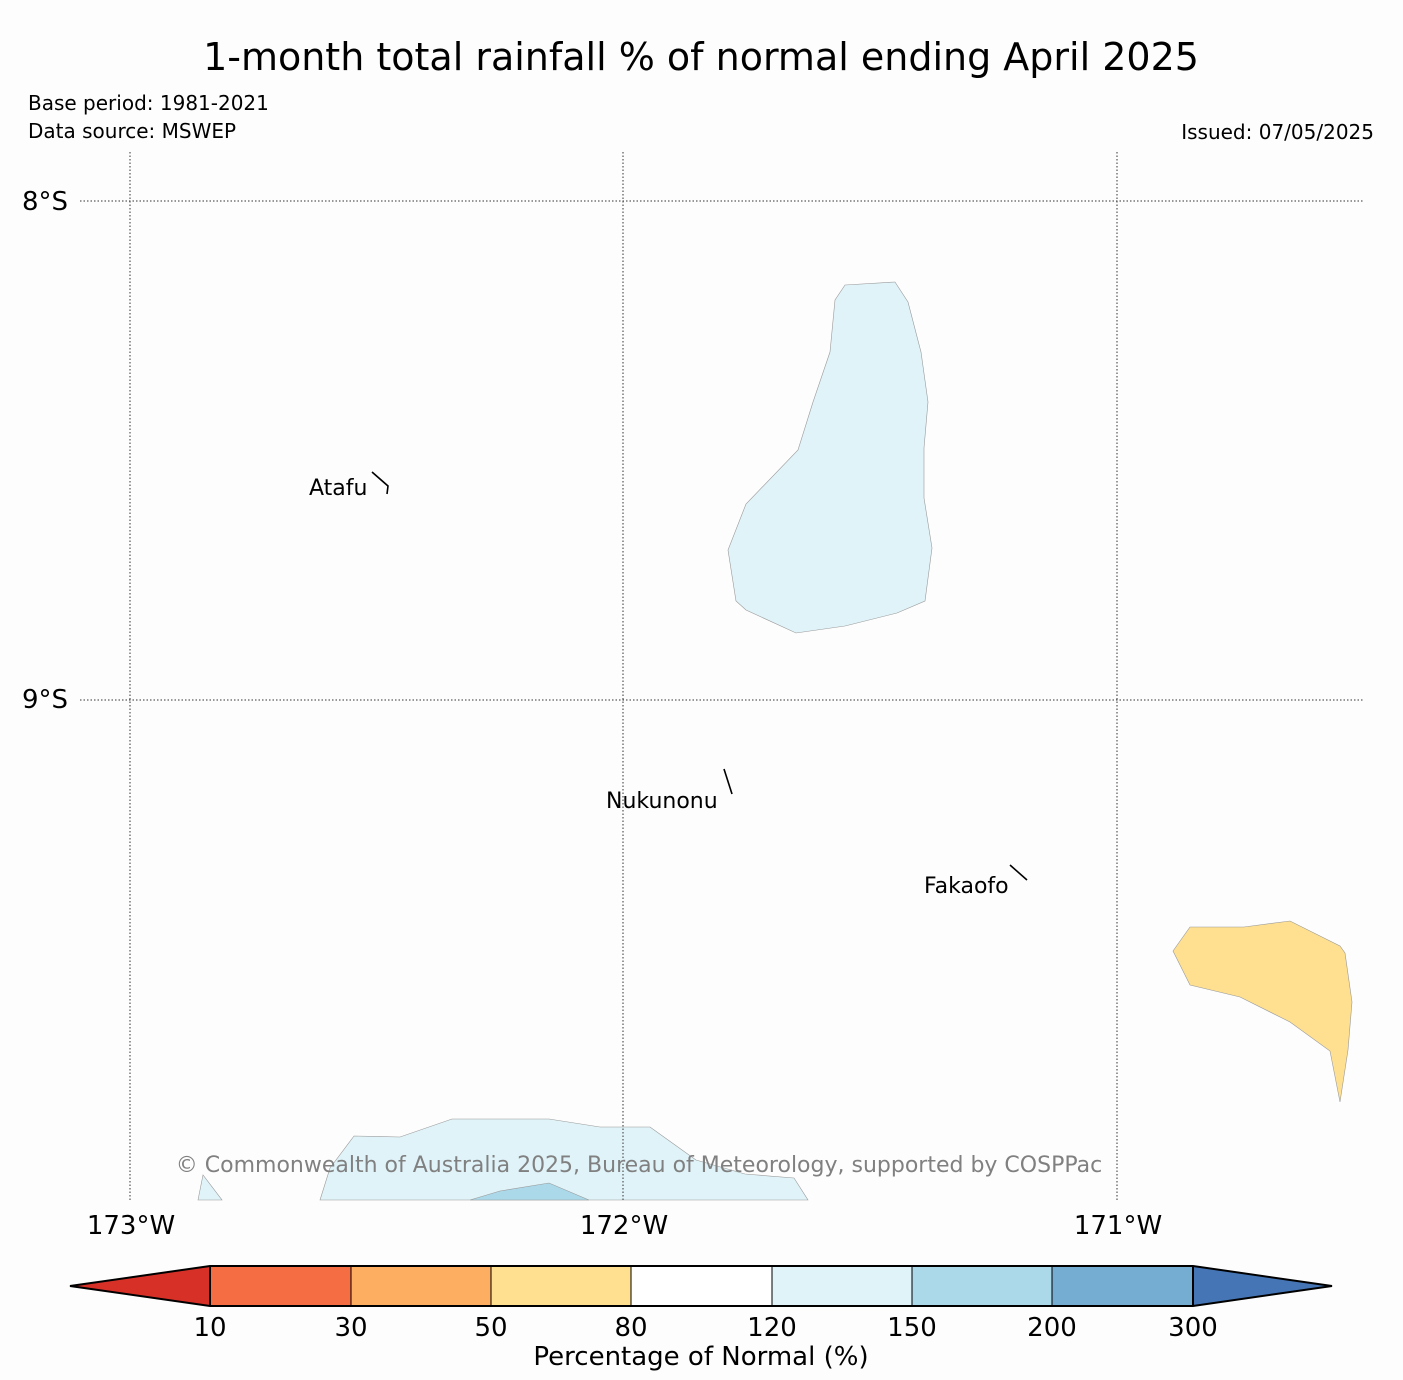  I want to click on lon-label-171w: 171°W, so click(1118, 1226).